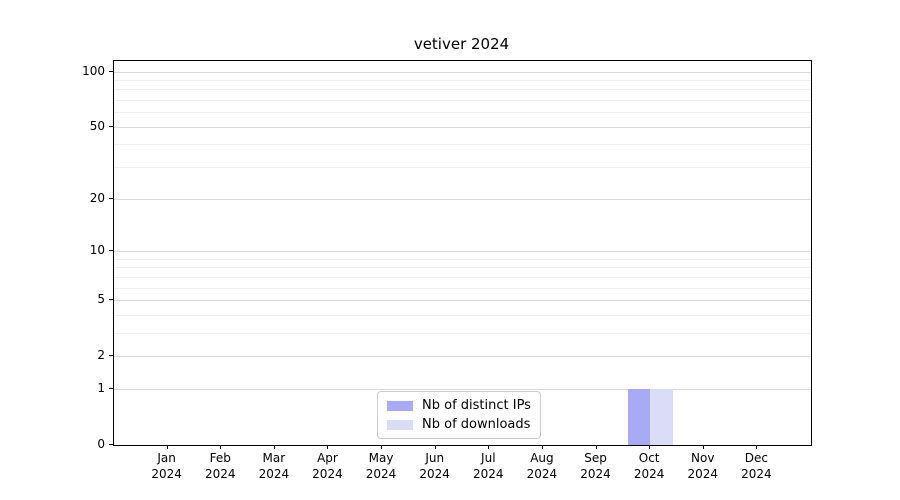 The height and width of the screenshot is (500, 900). I want to click on x-tick-label: Jul 2024, so click(488, 466).